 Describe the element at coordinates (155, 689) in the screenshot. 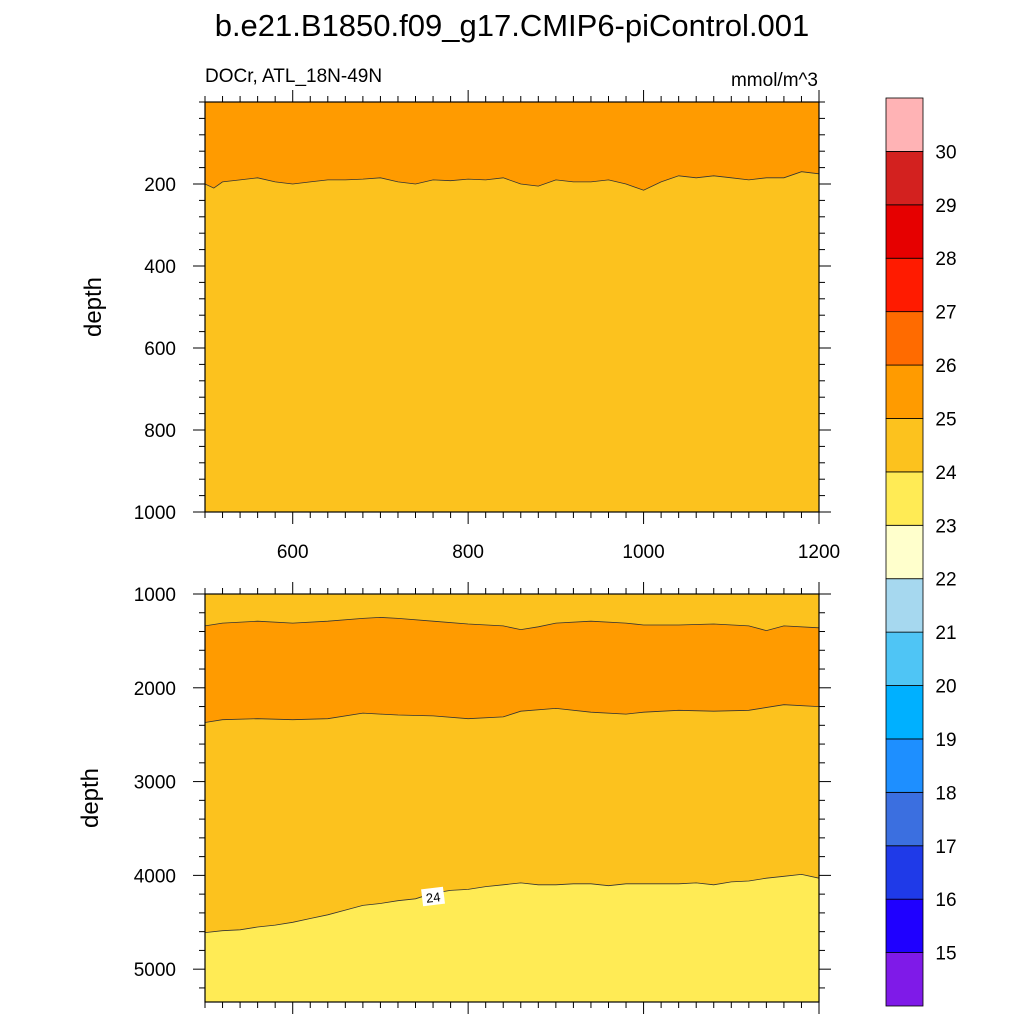

I see `y-tick-label: 2000` at that location.